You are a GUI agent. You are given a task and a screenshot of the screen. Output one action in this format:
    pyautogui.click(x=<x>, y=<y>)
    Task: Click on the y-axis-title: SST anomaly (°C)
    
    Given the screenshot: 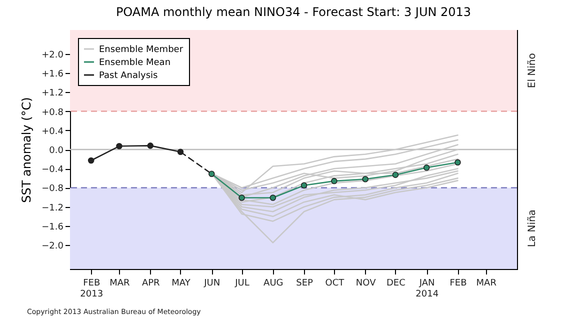 What is the action you would take?
    pyautogui.click(x=27, y=150)
    